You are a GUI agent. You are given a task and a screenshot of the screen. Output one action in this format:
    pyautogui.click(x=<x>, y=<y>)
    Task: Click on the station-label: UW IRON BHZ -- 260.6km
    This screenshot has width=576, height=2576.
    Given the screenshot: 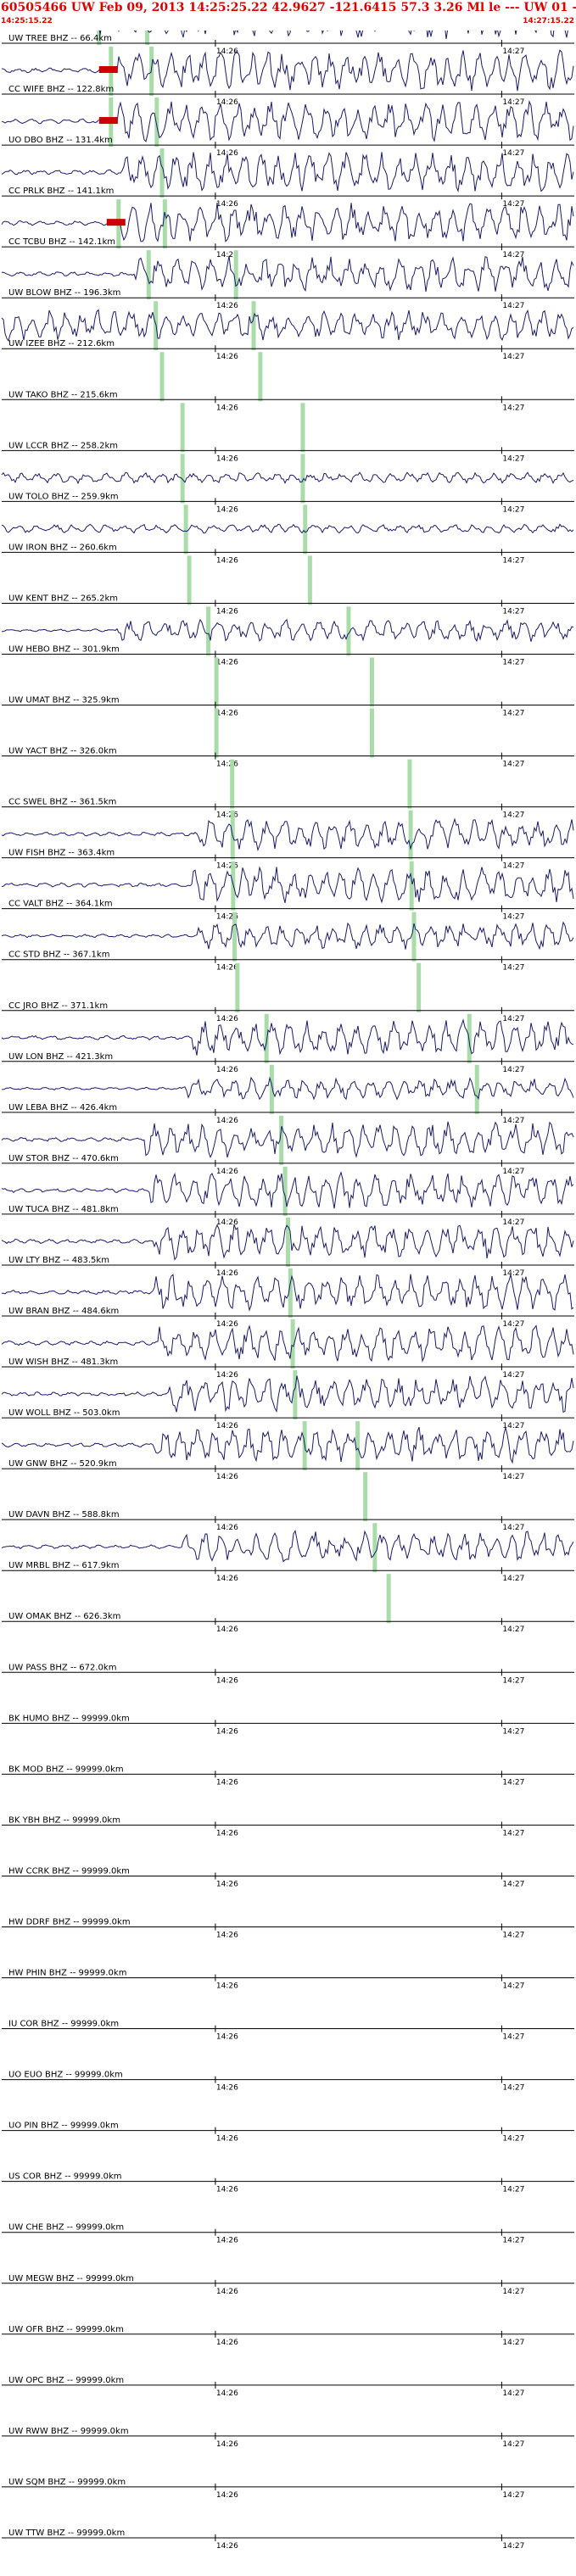 What is the action you would take?
    pyautogui.click(x=62, y=547)
    